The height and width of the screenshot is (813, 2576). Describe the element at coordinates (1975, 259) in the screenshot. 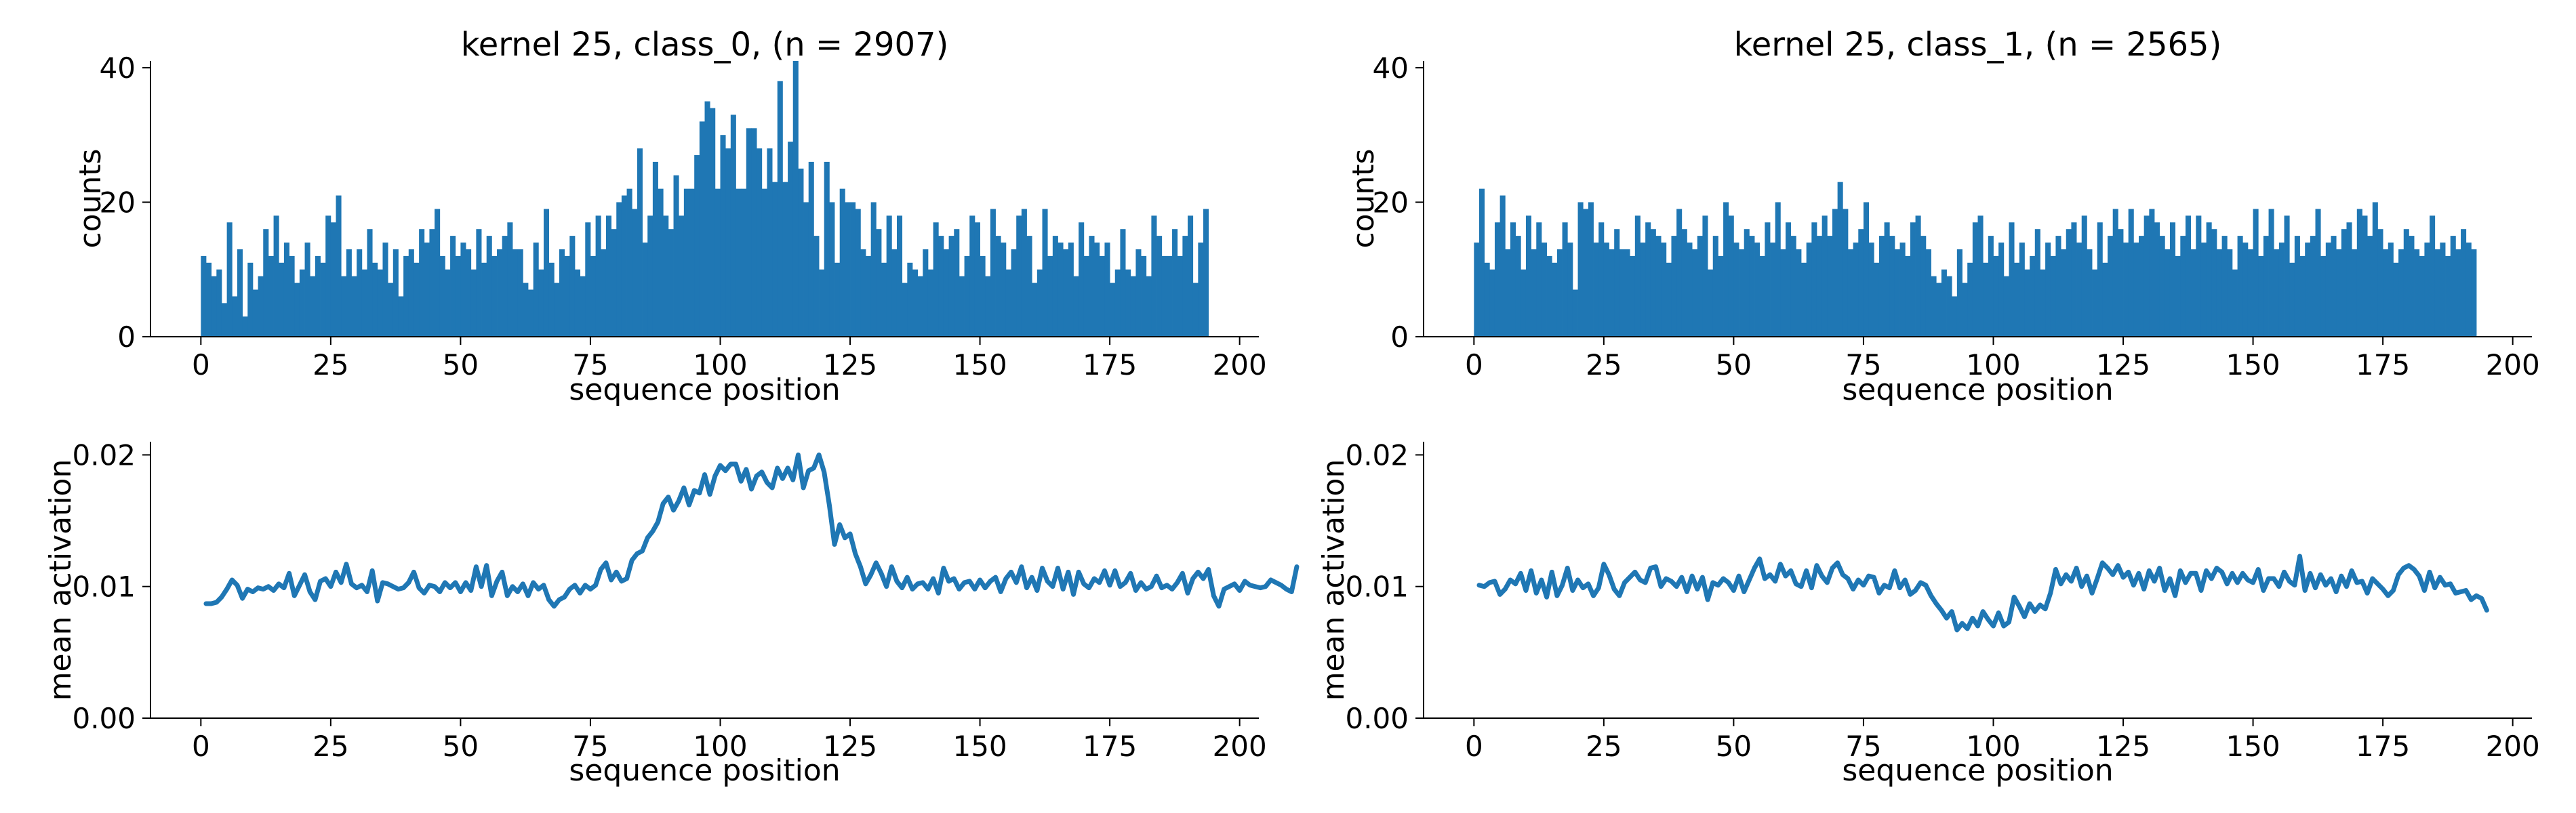

I see `histogram-class1-bars` at that location.